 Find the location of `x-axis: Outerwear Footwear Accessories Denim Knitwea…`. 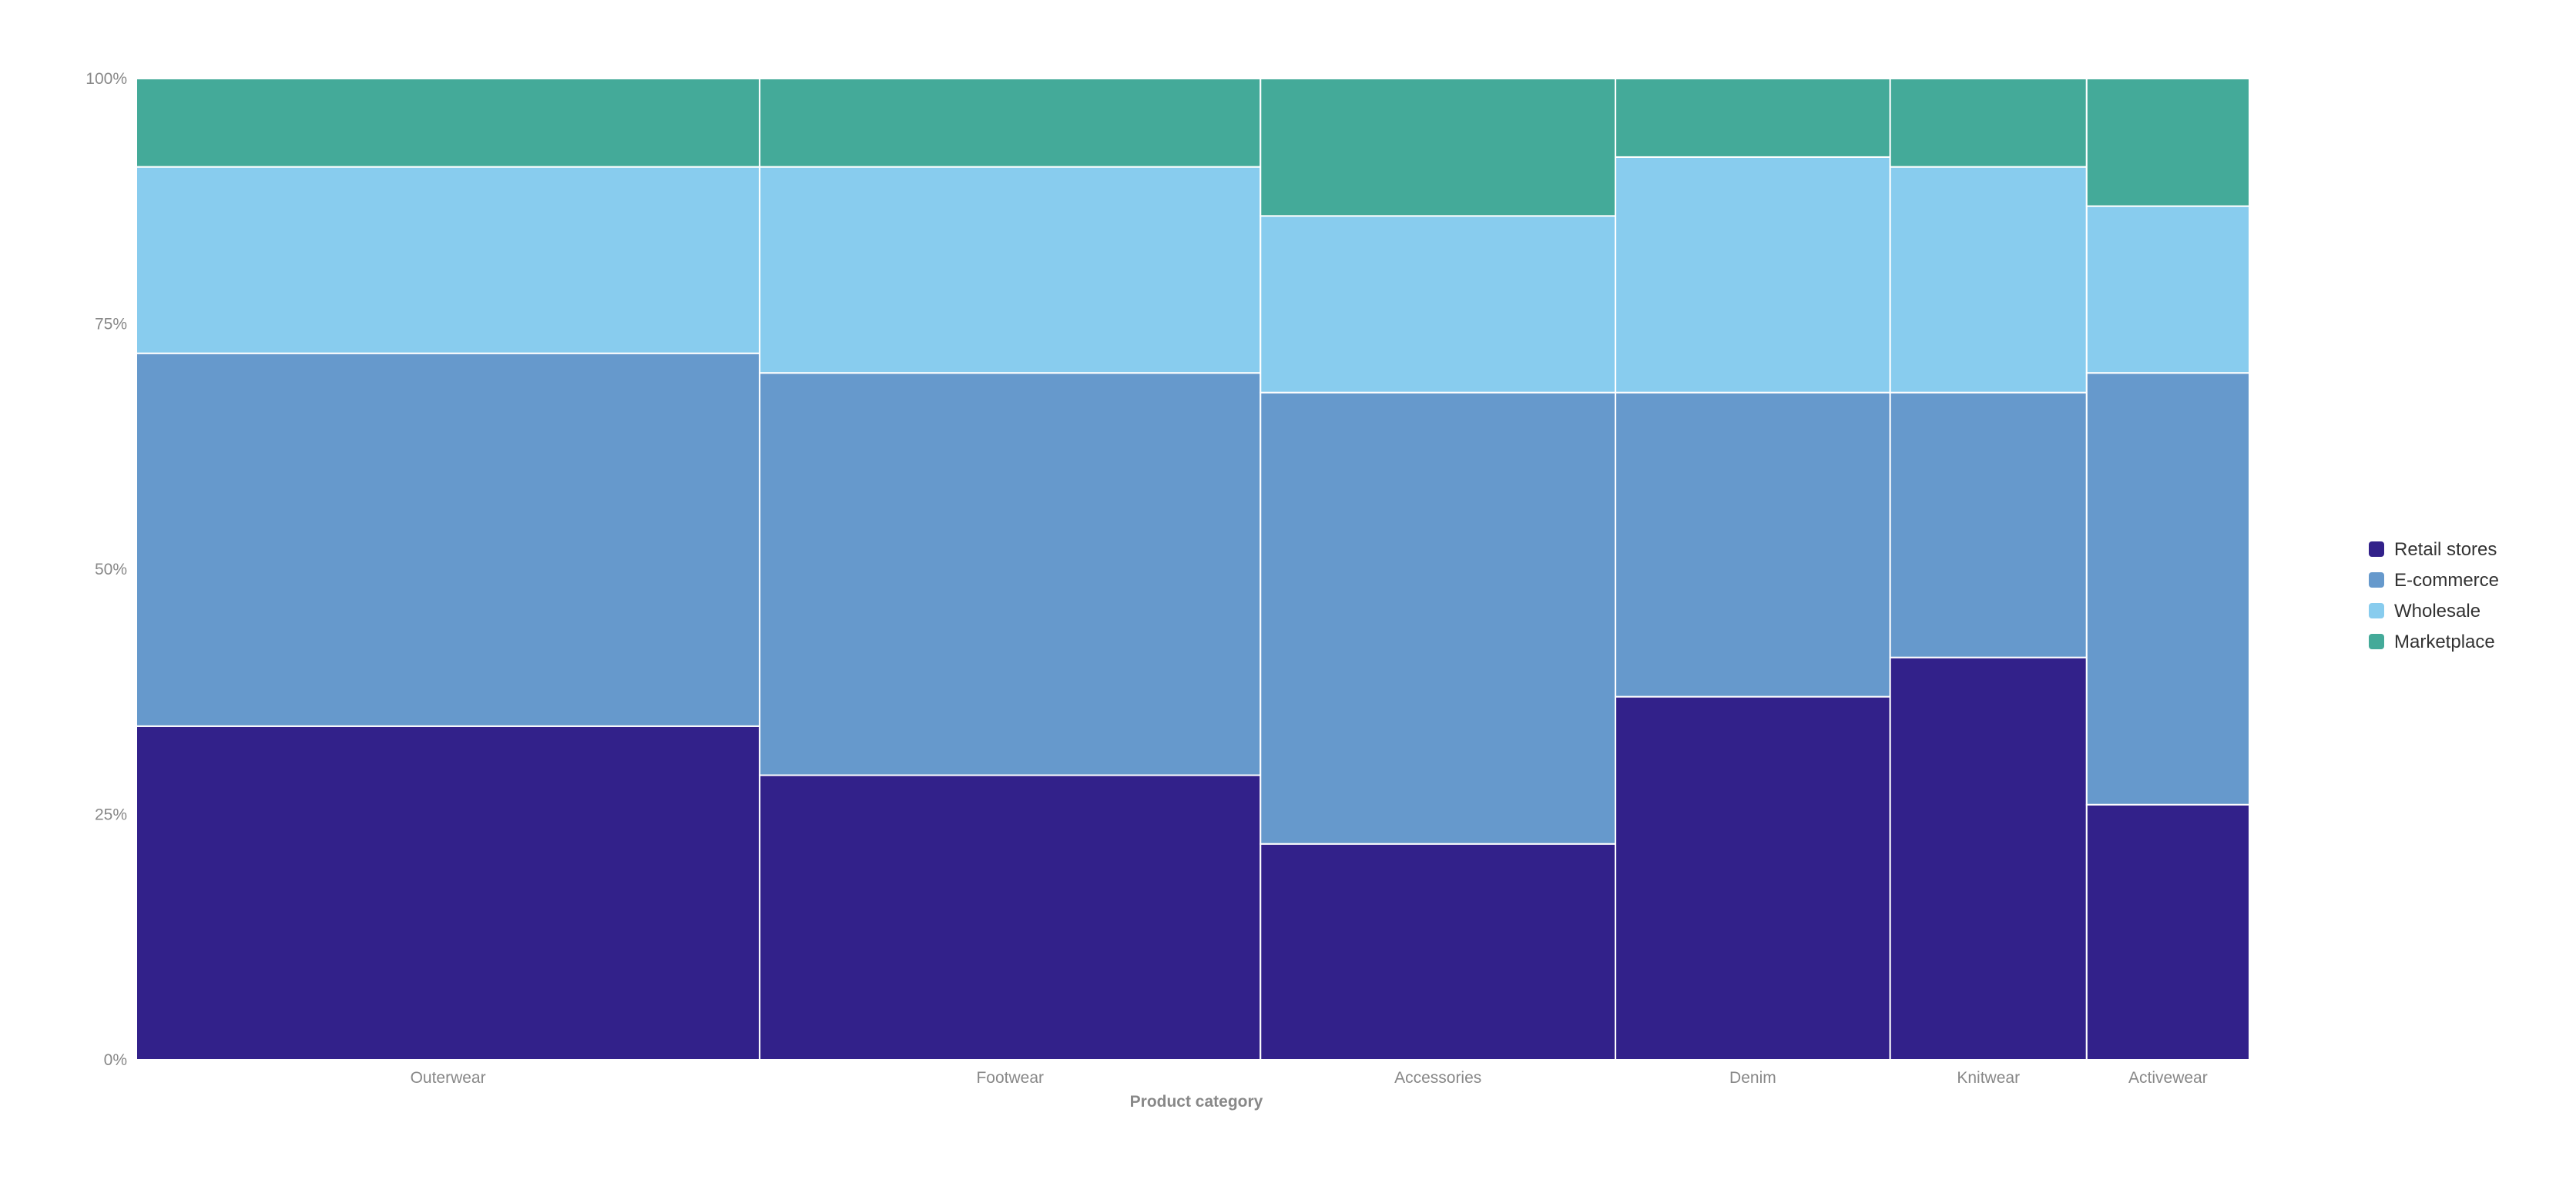

x-axis: Outerwear Footwear Accessories Denim Knitwea… is located at coordinates (1309, 1078).